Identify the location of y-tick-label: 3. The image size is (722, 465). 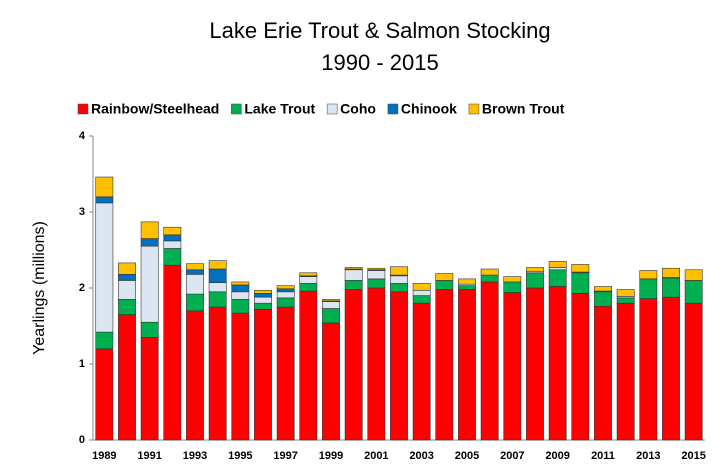
(82, 212).